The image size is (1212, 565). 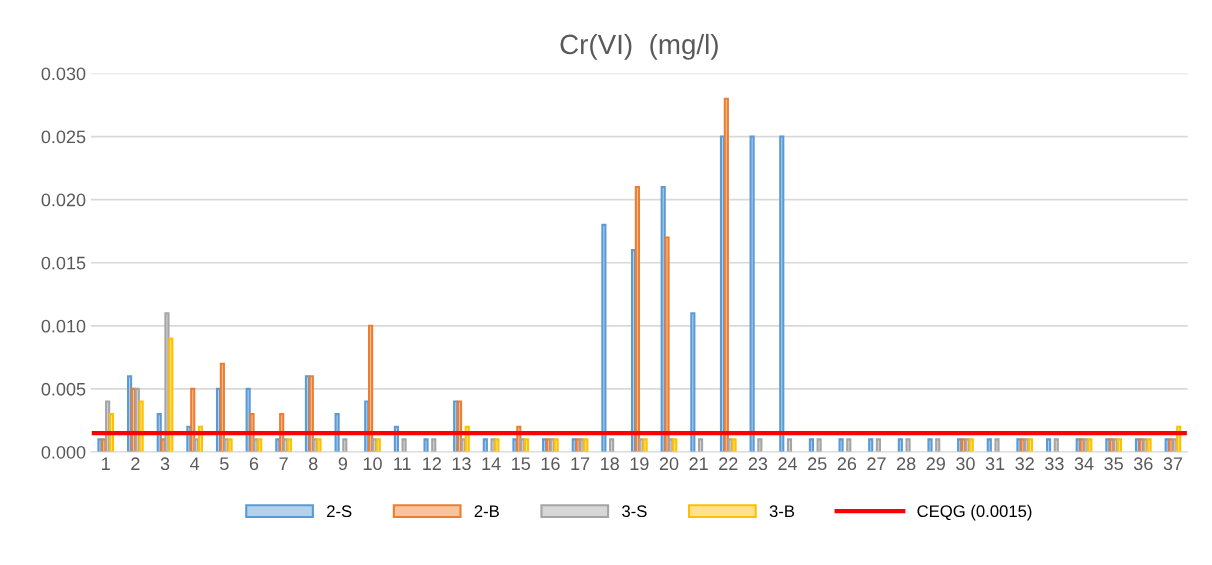 What do you see at coordinates (698, 463) in the screenshot?
I see `x-tick-label: 21` at bounding box center [698, 463].